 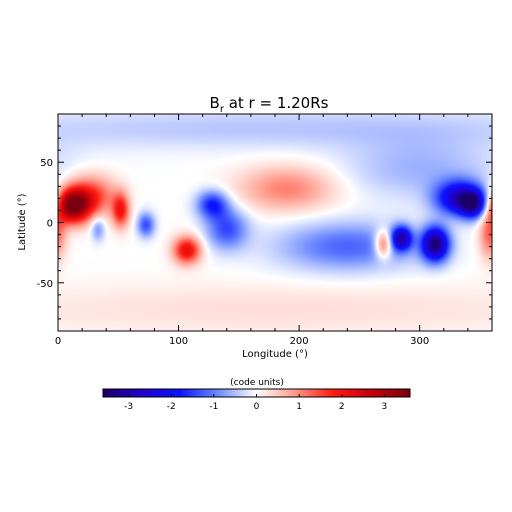 What do you see at coordinates (213, 407) in the screenshot?
I see `colorbar-tick-label: -1` at bounding box center [213, 407].